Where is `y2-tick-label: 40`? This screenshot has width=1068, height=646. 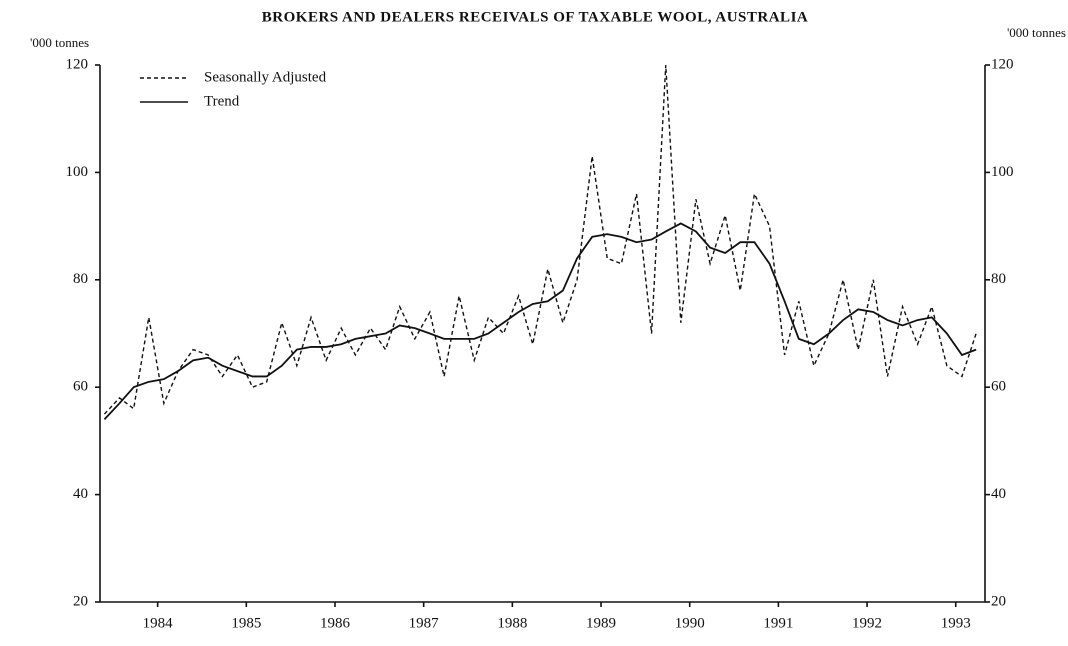
y2-tick-label: 40 is located at coordinates (998, 494).